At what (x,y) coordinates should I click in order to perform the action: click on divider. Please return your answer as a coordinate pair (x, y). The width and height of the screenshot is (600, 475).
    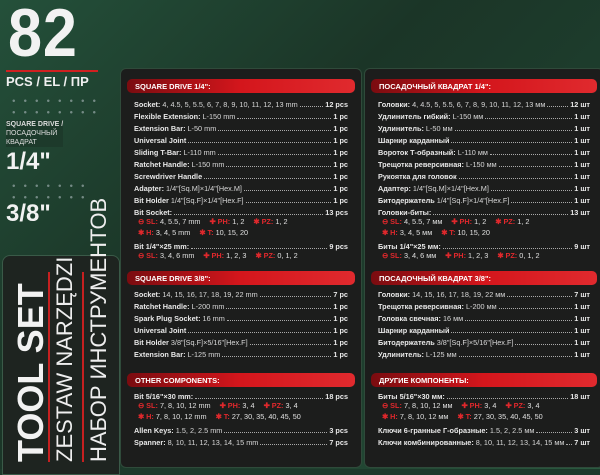
    Looking at the image, I should click on (52, 71).